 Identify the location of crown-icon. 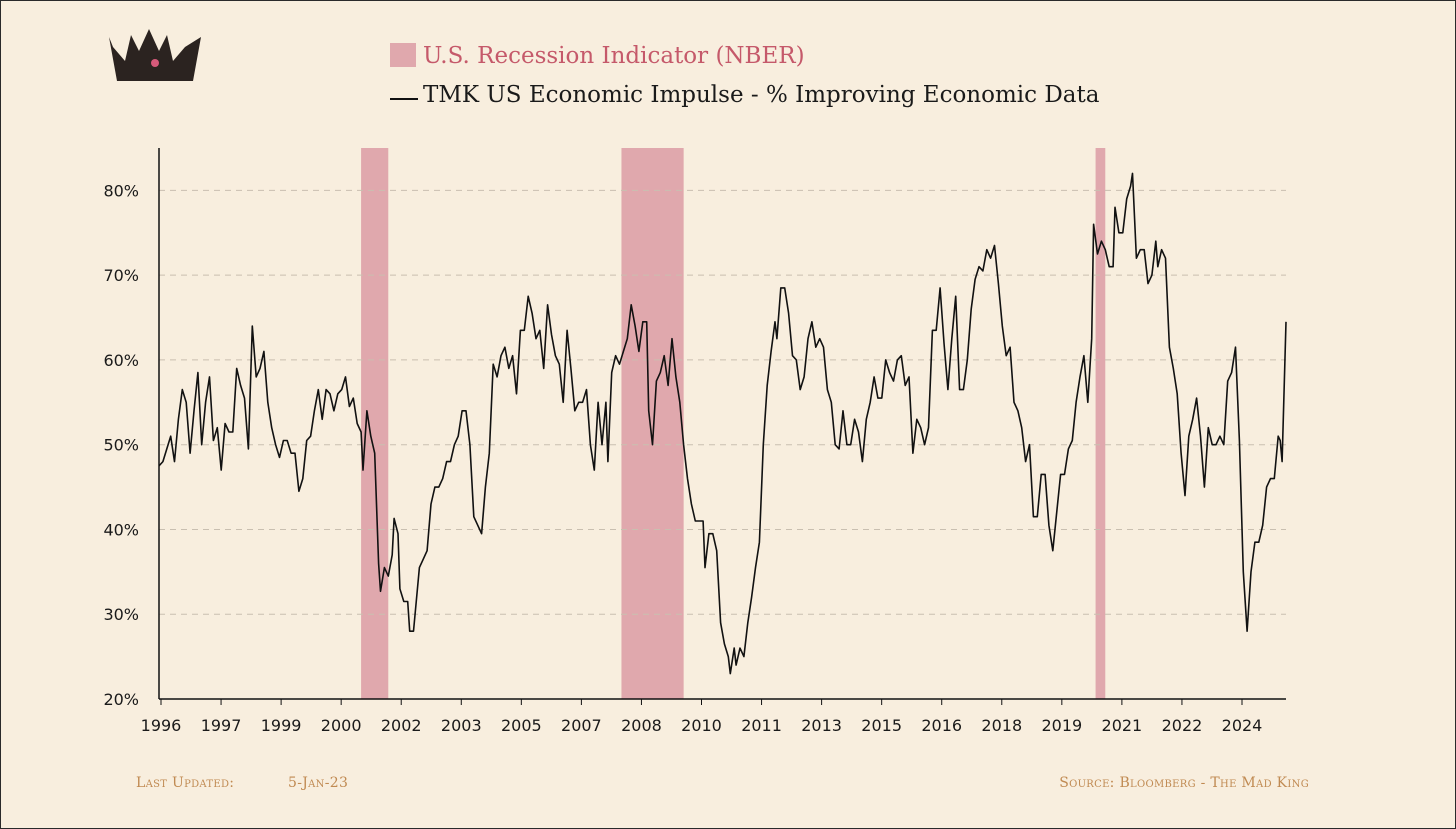
(155, 55).